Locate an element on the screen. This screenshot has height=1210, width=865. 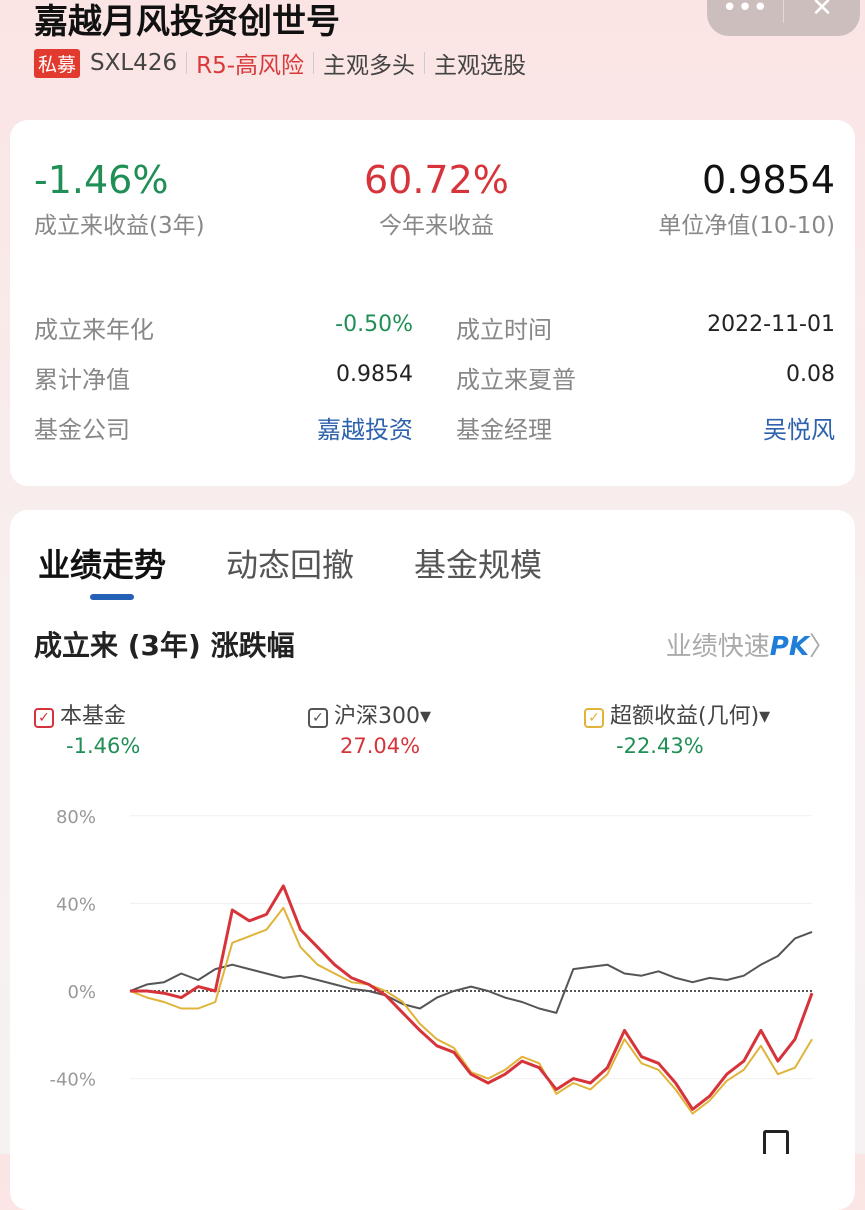
chevron-right-icon: 〉 is located at coordinates (821, 647).